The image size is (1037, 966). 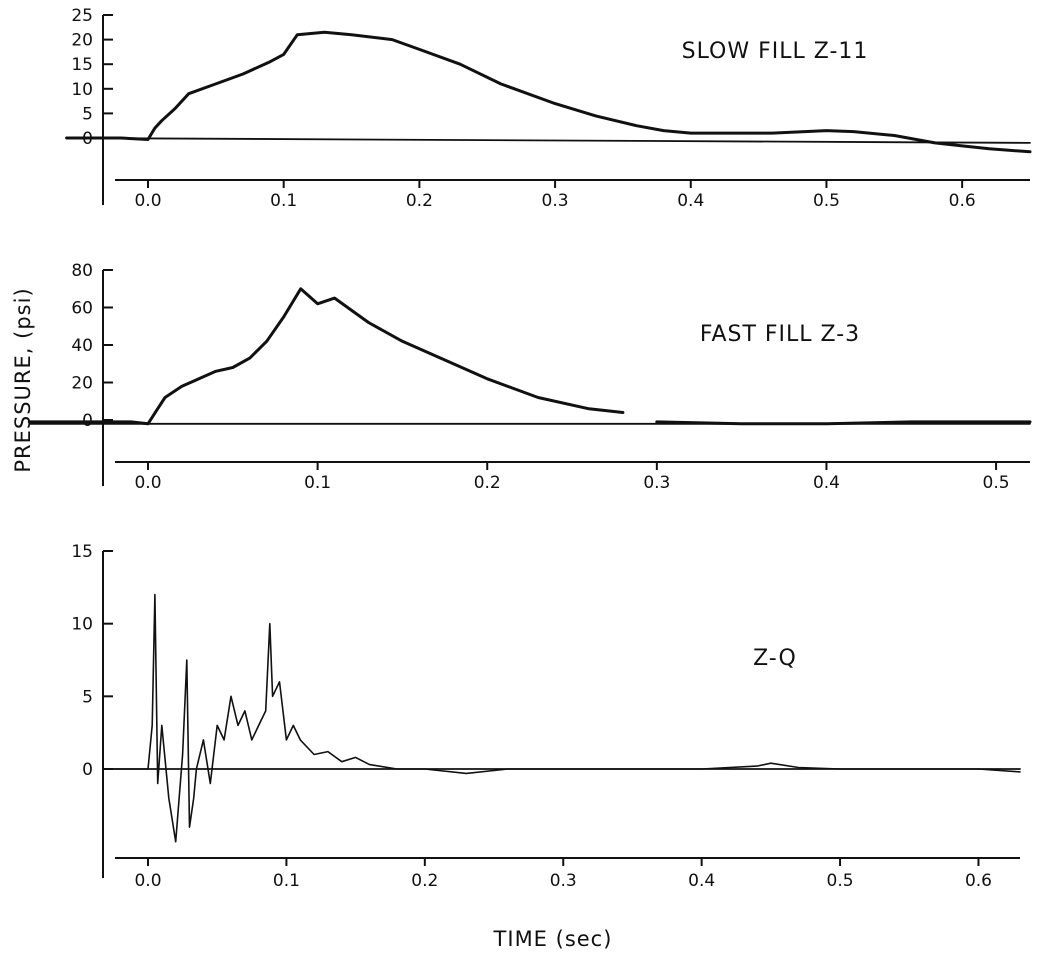 What do you see at coordinates (87, 770) in the screenshot?
I see `y-tick-label: 0` at bounding box center [87, 770].